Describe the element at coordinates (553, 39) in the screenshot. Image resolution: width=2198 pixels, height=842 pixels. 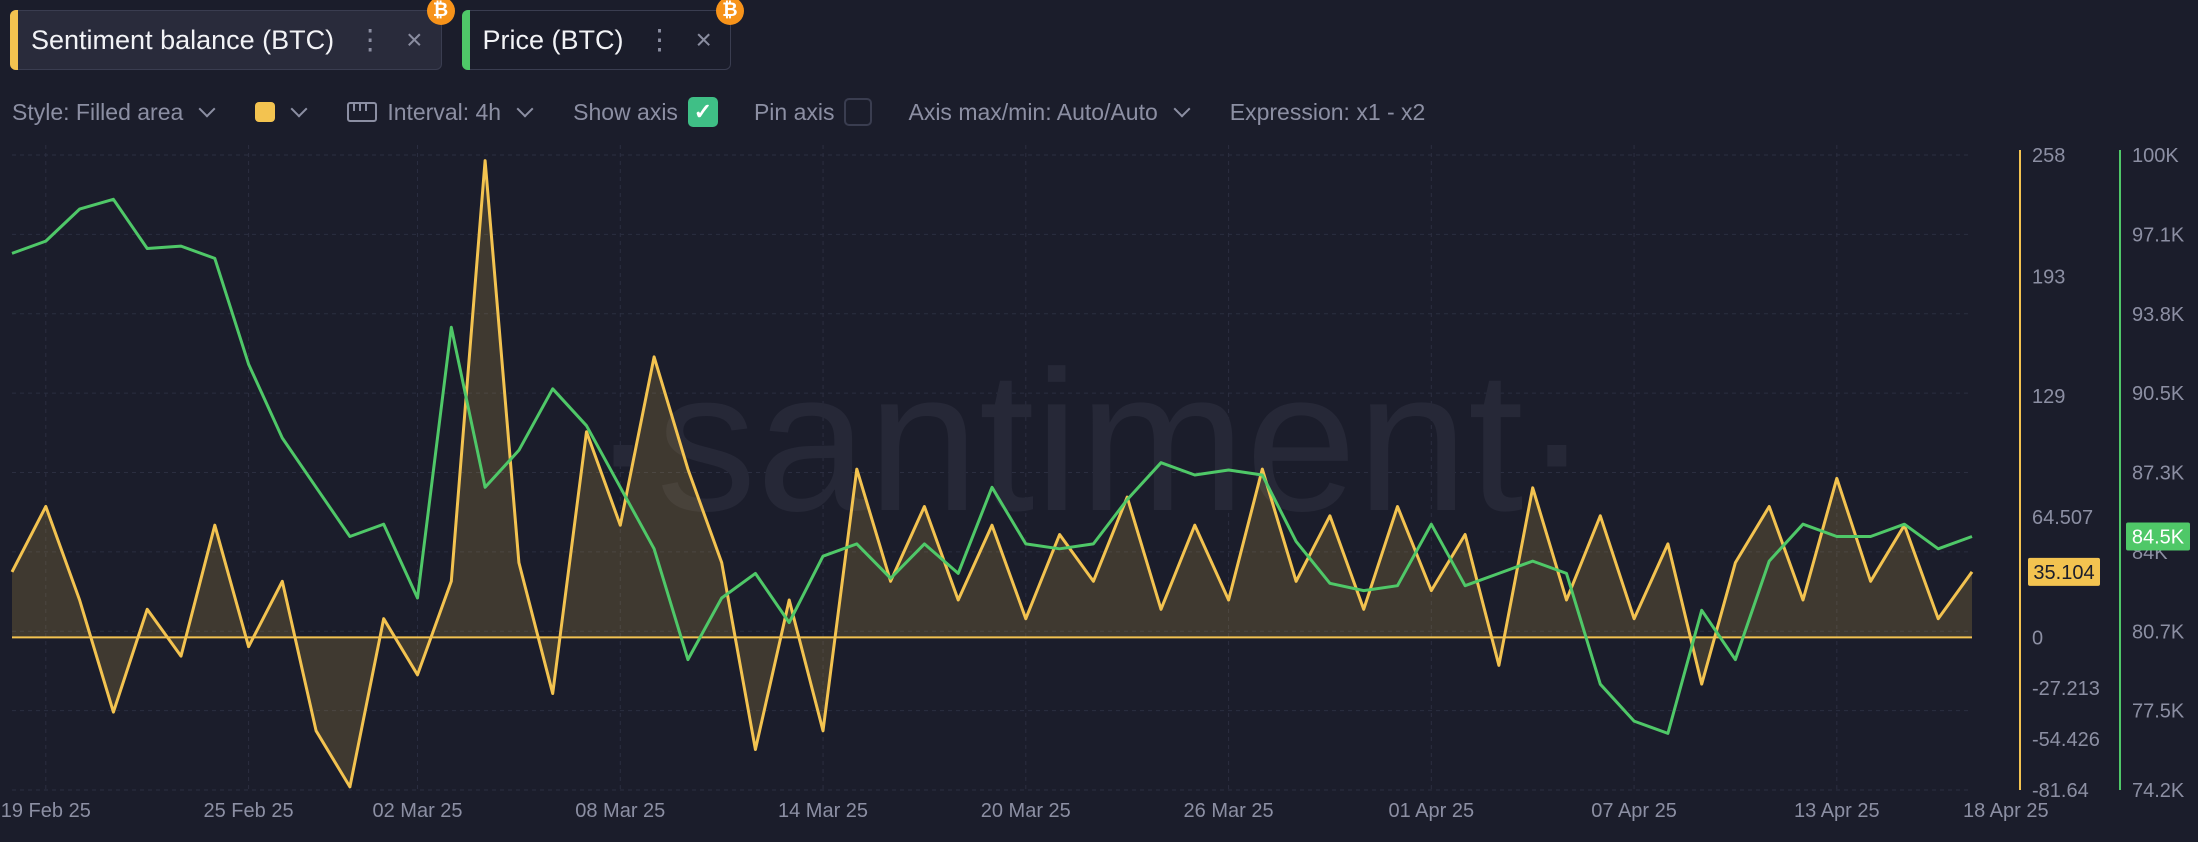
I see `tab-label: Price (BTC)` at that location.